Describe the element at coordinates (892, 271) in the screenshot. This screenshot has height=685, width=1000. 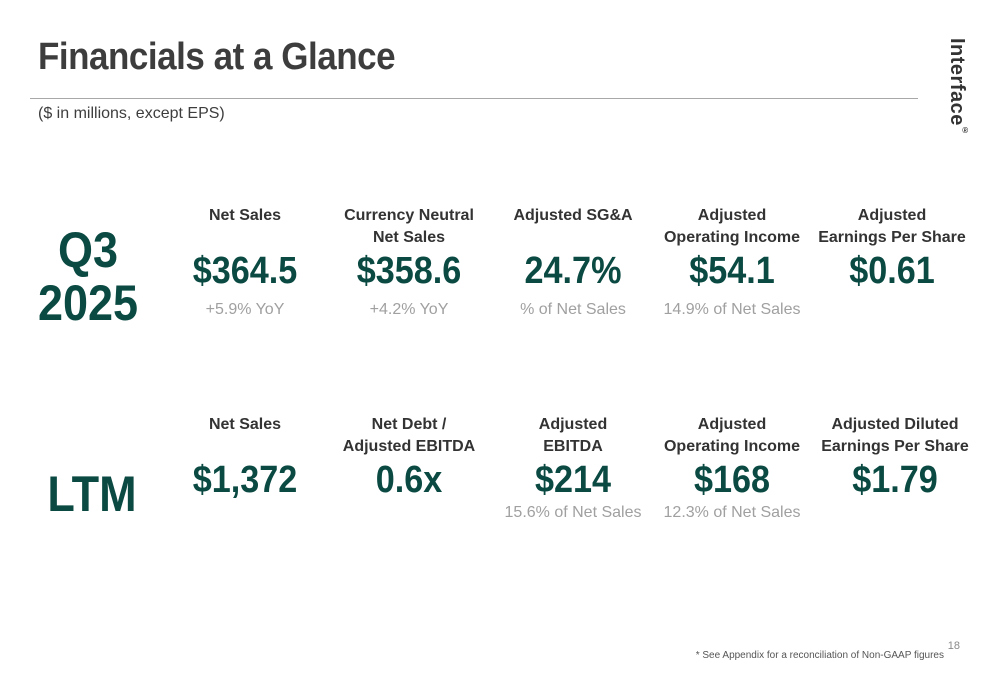
I see `metric-value: $0.61` at that location.